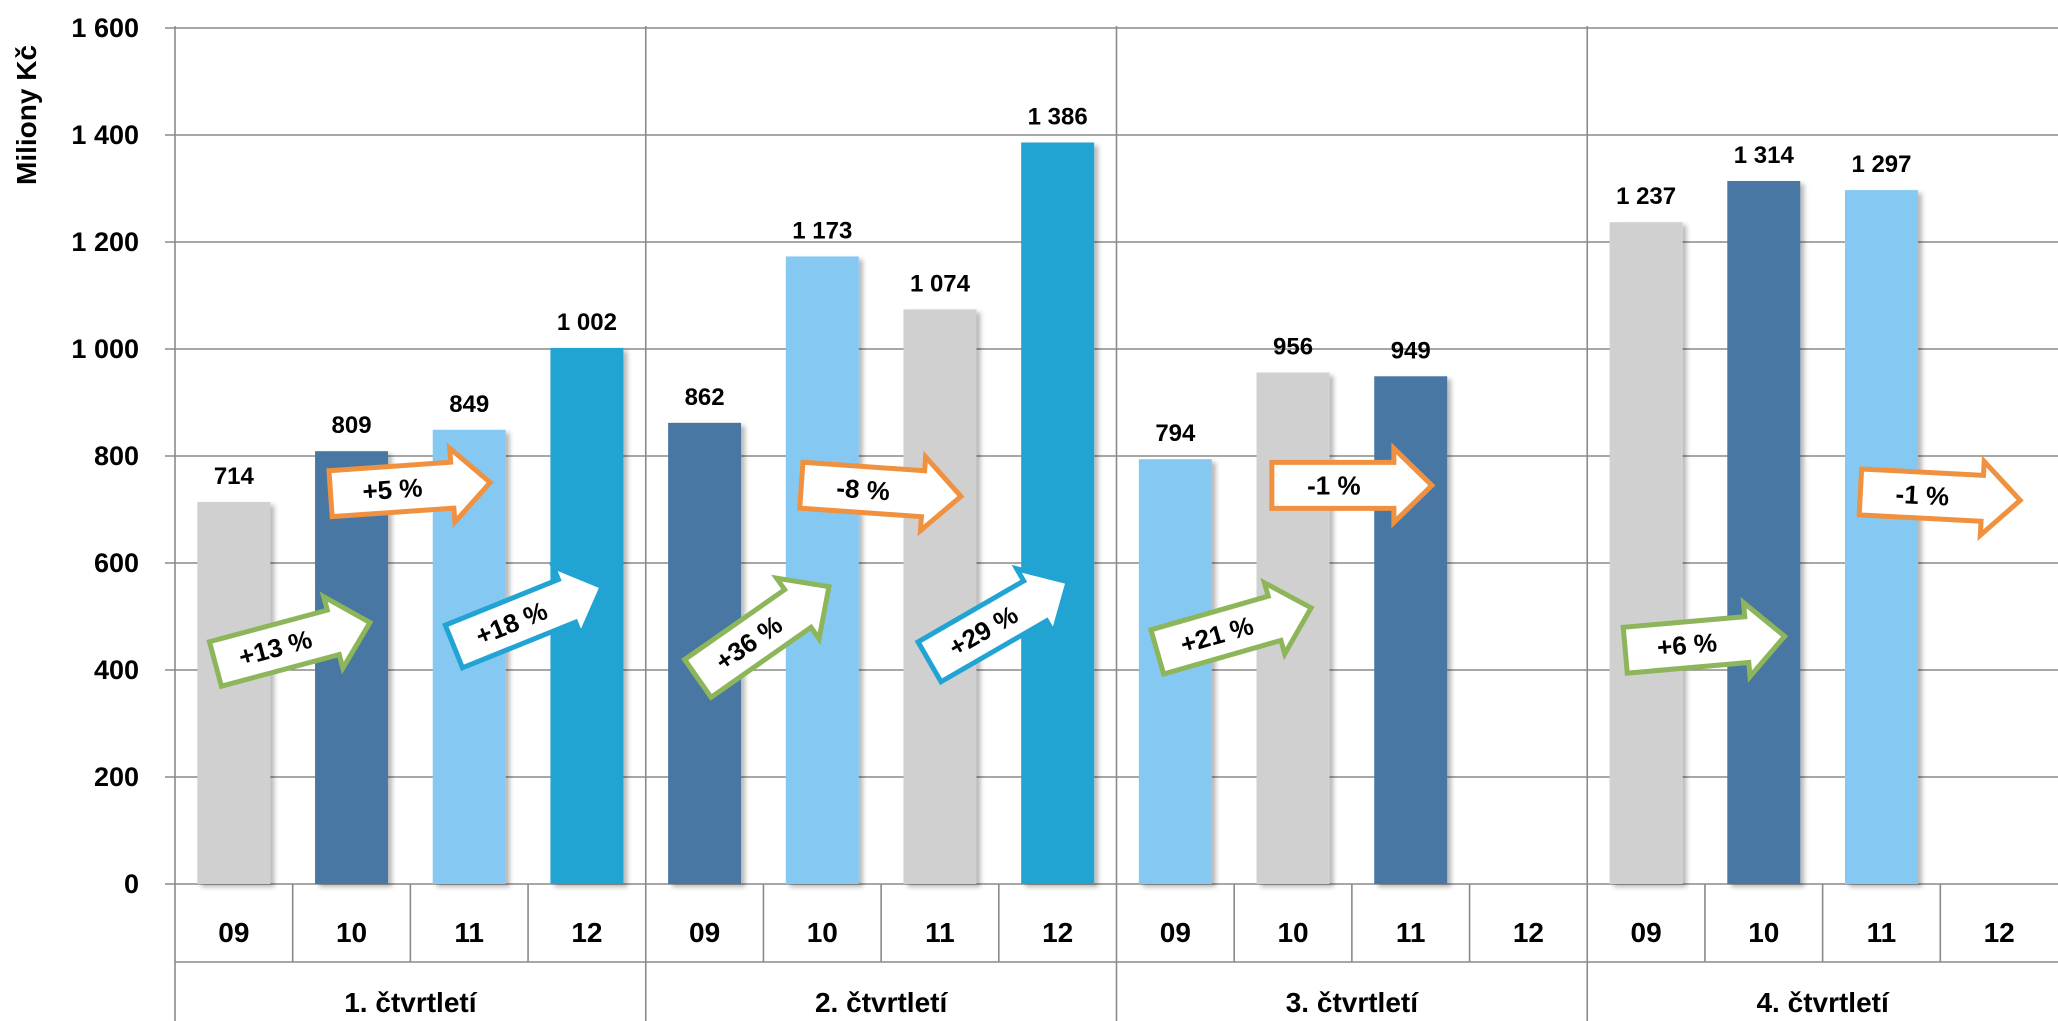 The image size is (2058, 1021). What do you see at coordinates (1058, 116) in the screenshot?
I see `data-label: 1 386` at bounding box center [1058, 116].